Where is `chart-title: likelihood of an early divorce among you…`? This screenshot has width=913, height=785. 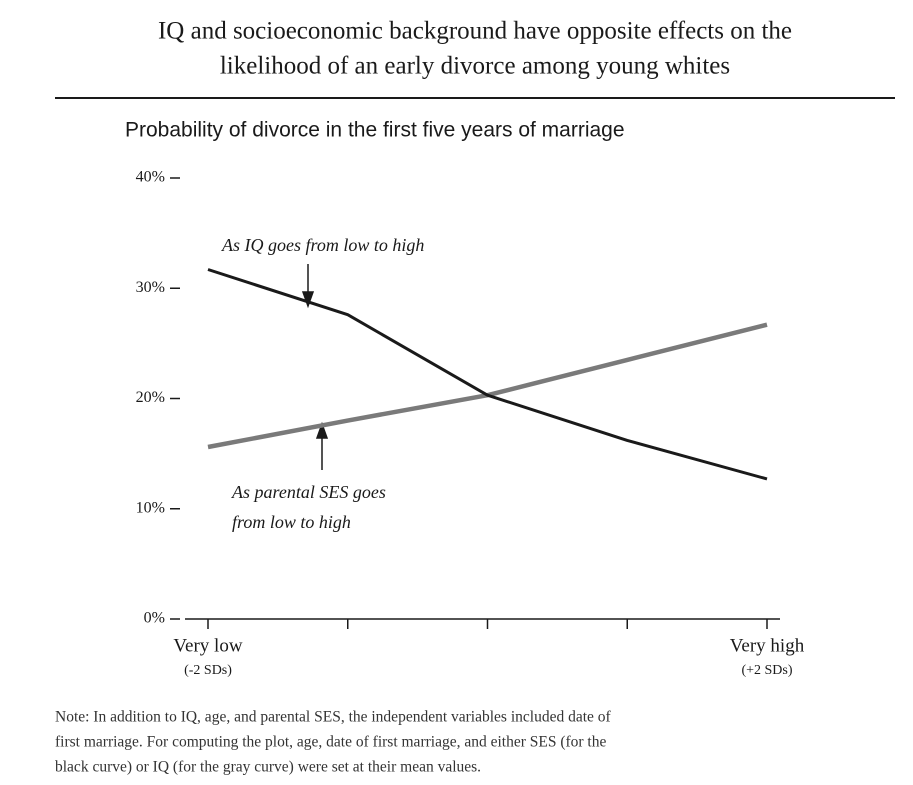
chart-title: likelihood of an early divorce among you… is located at coordinates (475, 66).